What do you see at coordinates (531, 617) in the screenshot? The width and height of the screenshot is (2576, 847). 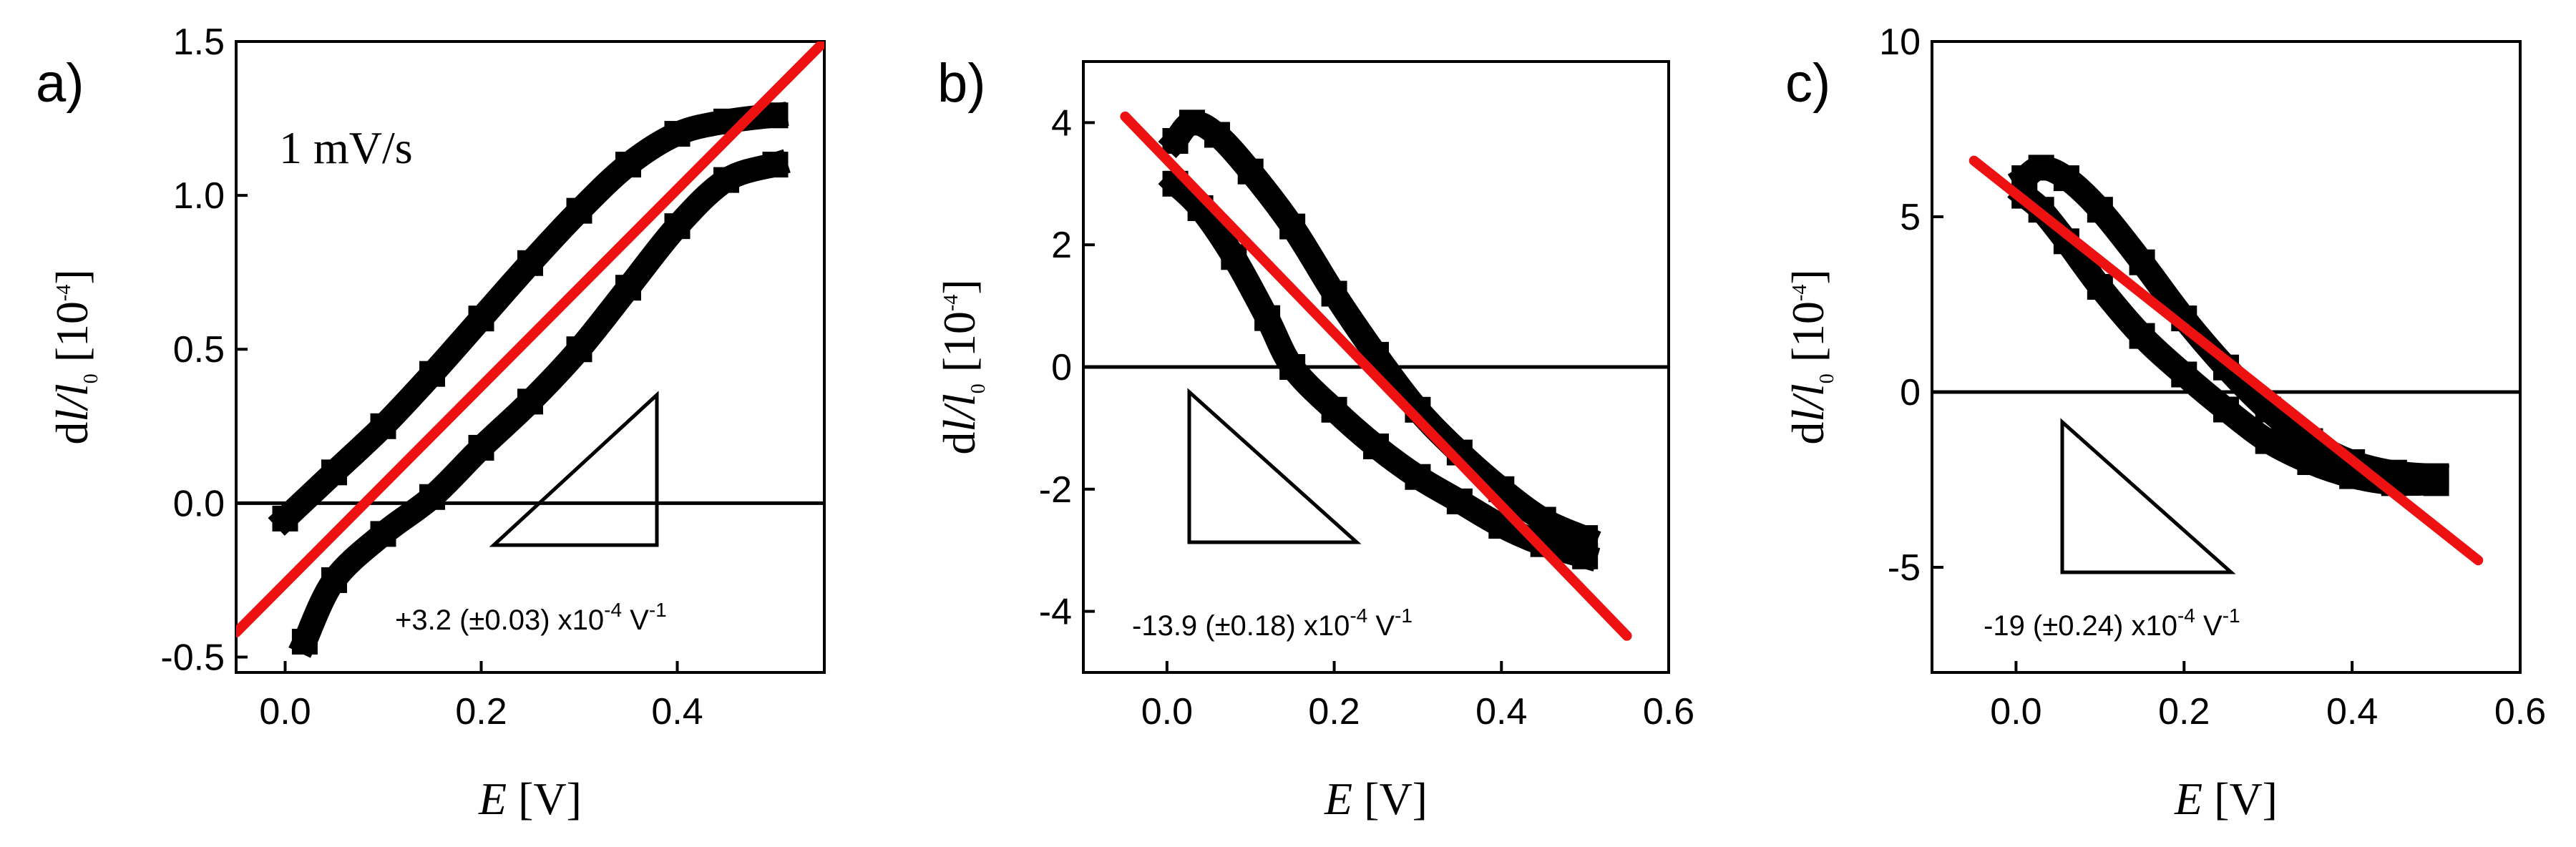 I see `slope-label: +3.2 (±0.03) x10-4 V-1` at bounding box center [531, 617].